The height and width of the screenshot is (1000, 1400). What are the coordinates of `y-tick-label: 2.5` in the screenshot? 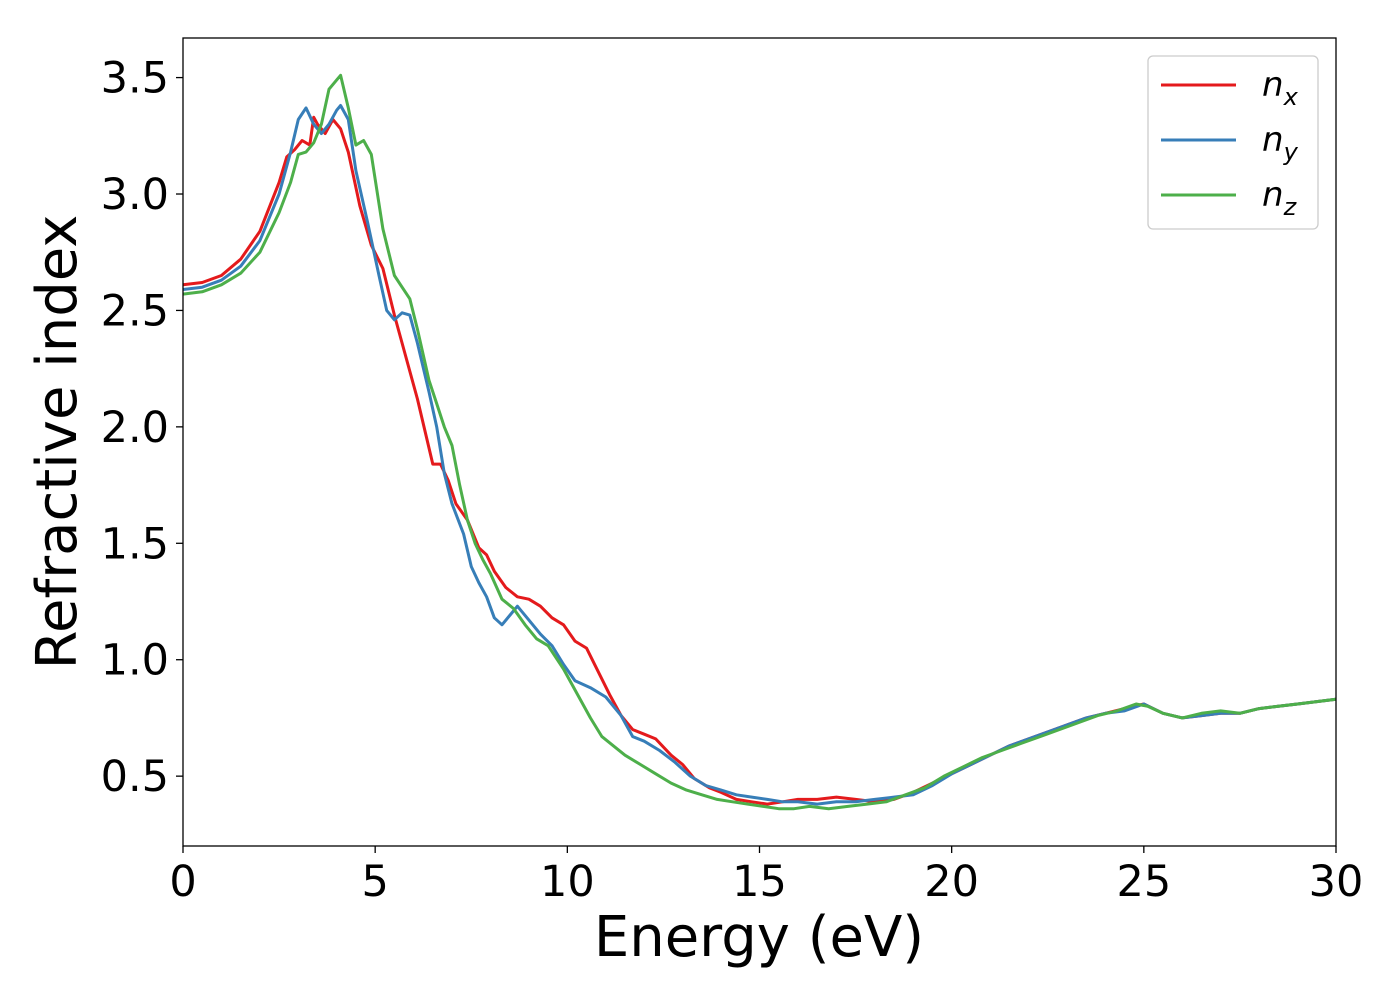 It's located at (135, 311).